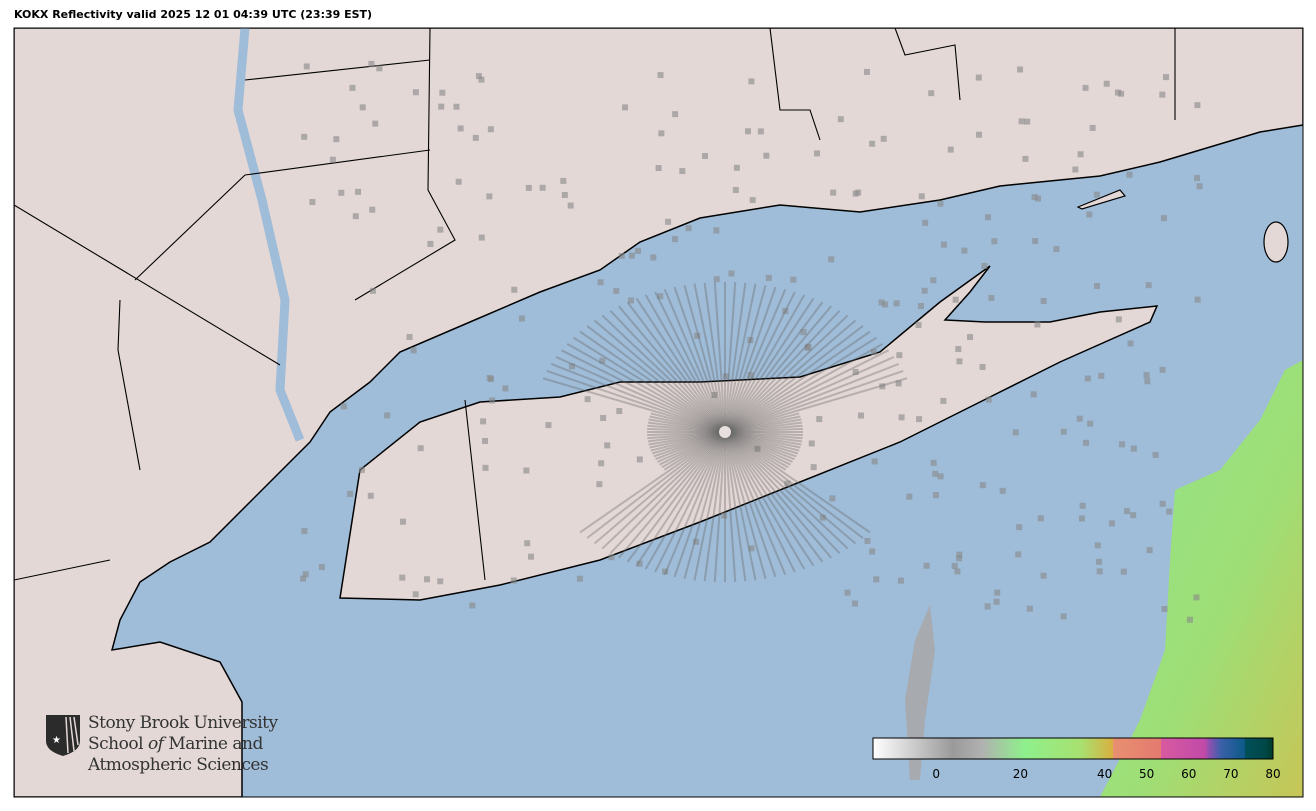 This screenshot has height=811, width=1316. I want to click on logo-line-2a: School, so click(118, 744).